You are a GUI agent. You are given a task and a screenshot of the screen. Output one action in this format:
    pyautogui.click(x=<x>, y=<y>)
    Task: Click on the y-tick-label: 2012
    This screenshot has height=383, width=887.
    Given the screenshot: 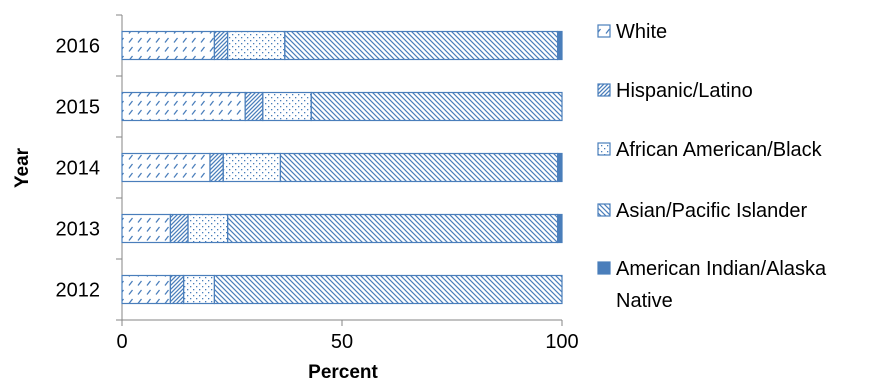 What is the action you would take?
    pyautogui.click(x=78, y=291)
    